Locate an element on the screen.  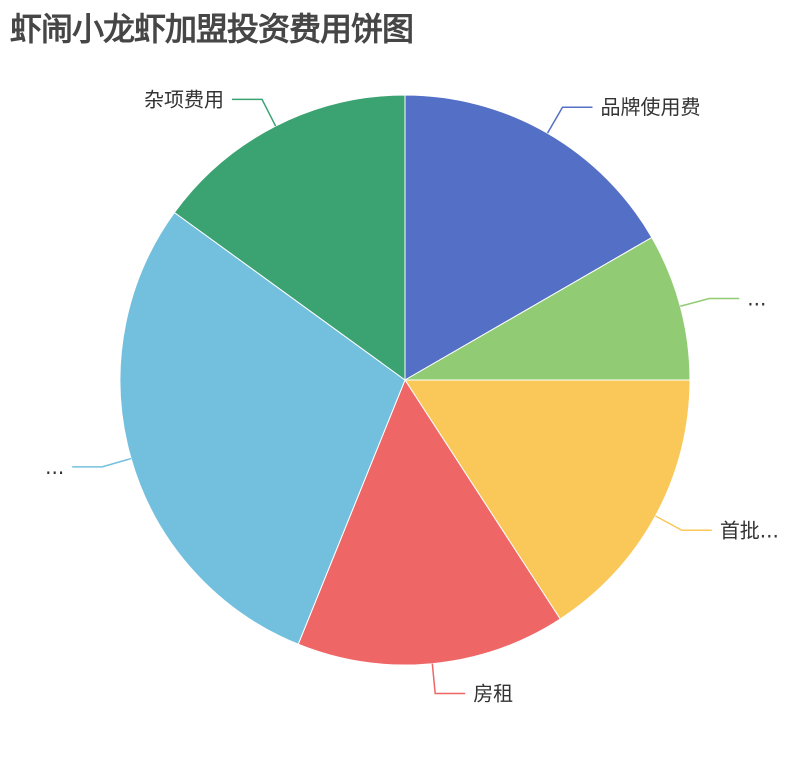
chart-title: 虾闹小龙虾加盟投资费用饼图 is located at coordinates (212, 29).